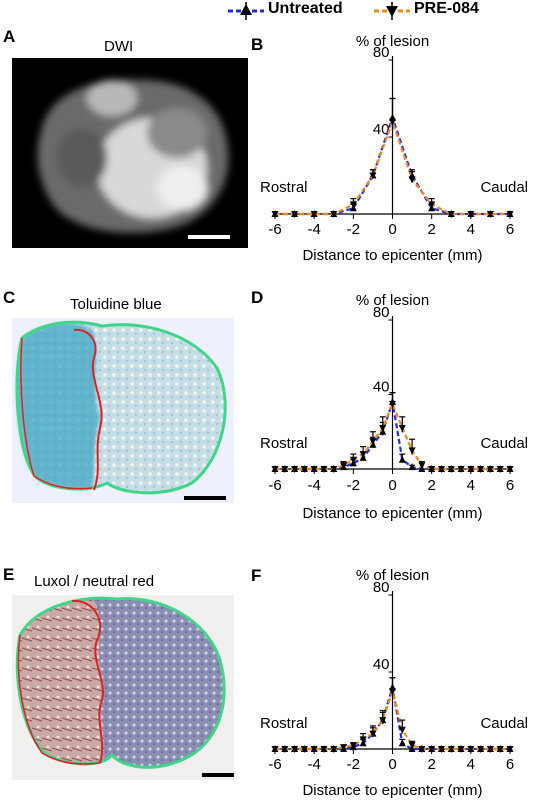  I want to click on luxol-neutral-red-image, so click(123, 687).